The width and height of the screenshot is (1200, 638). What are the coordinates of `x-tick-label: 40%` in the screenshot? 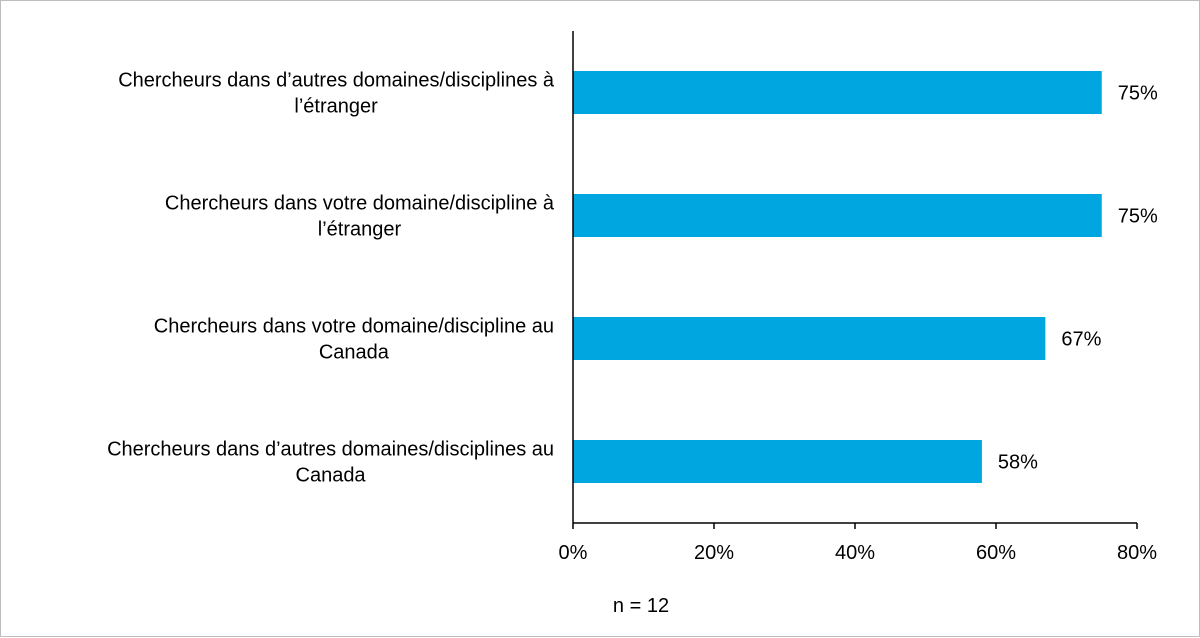 It's located at (855, 553).